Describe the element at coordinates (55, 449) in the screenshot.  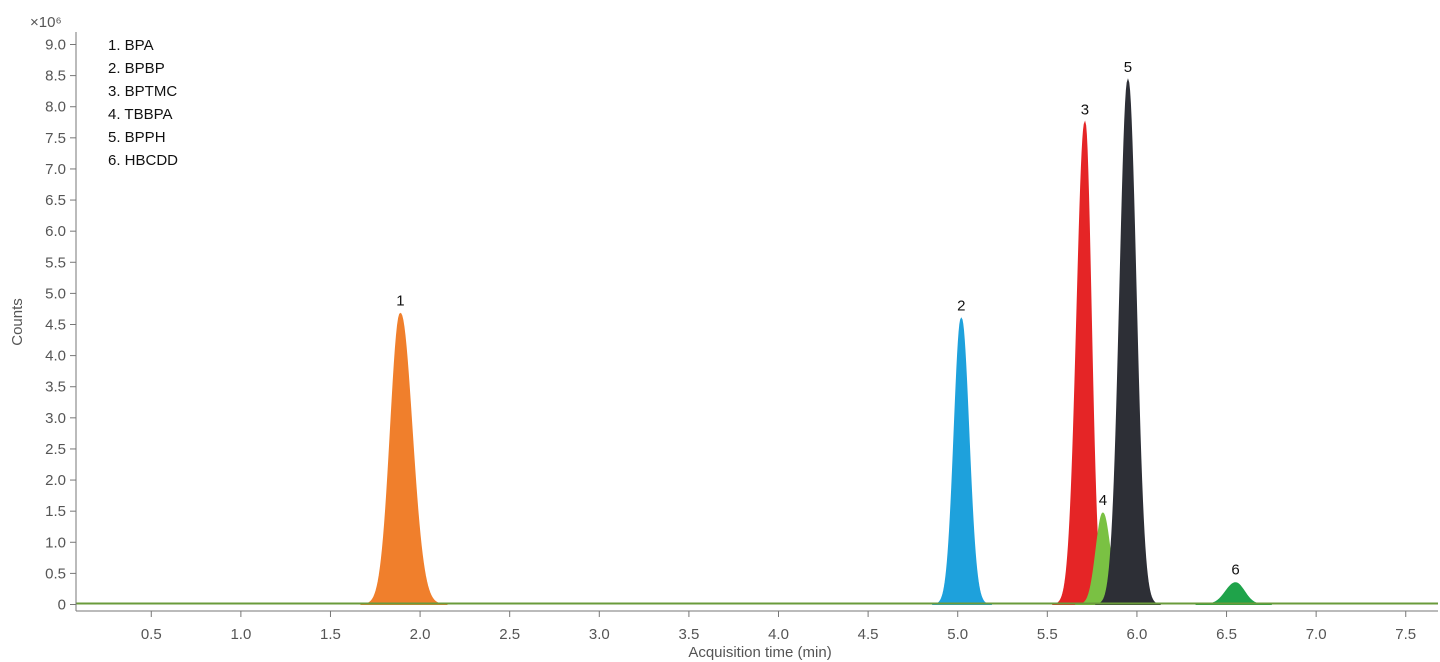
I see `y-tick-label: 2.5` at that location.